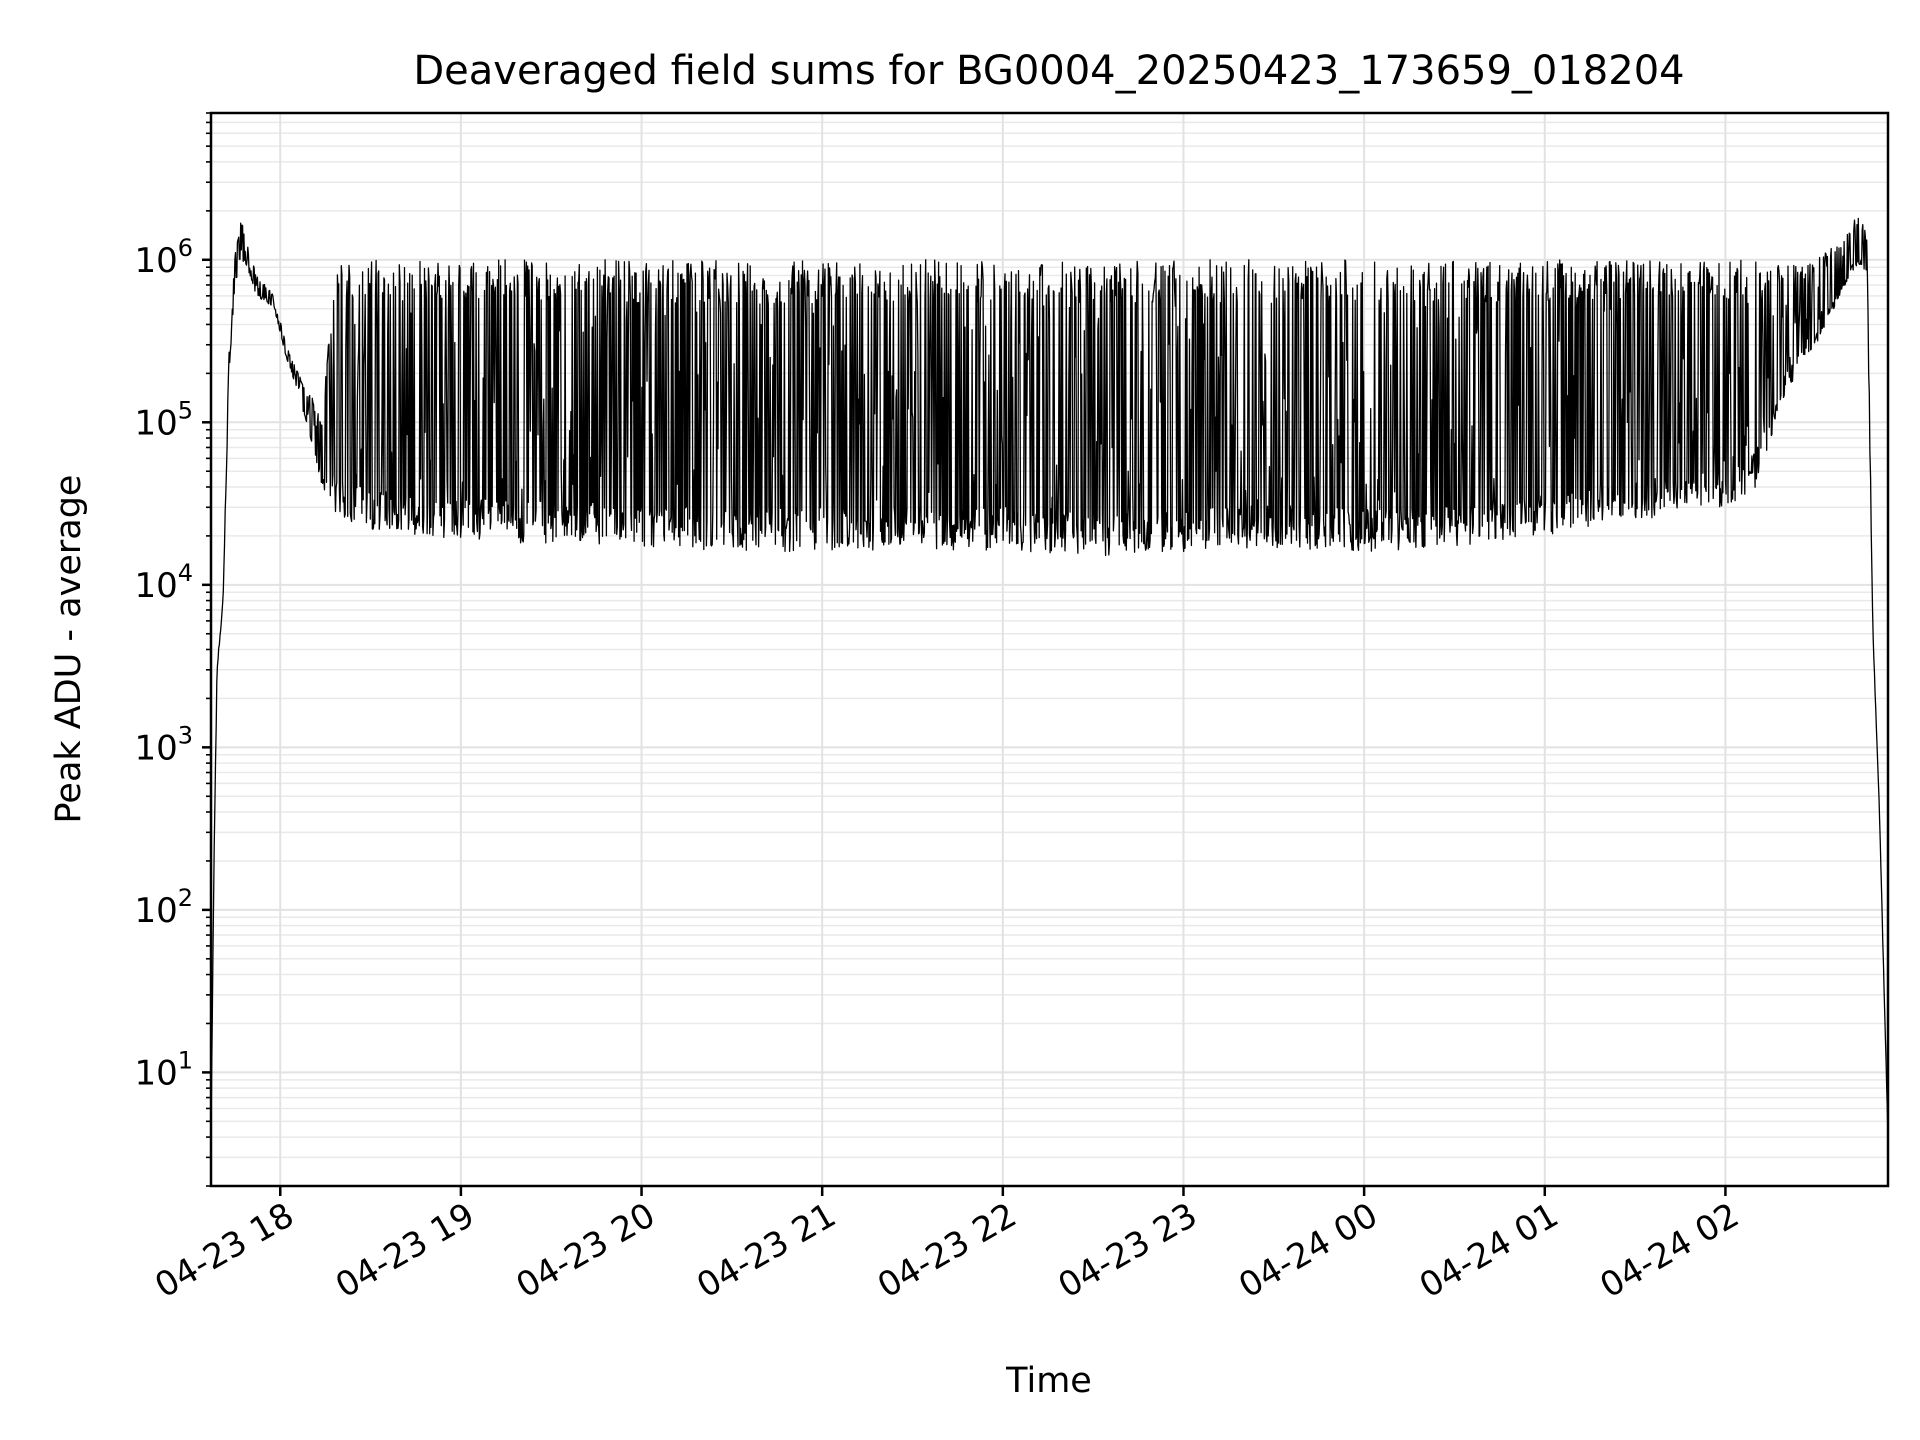 This screenshot has height=1440, width=1920. I want to click on y-tick-label: 10⁵, so click(163, 419).